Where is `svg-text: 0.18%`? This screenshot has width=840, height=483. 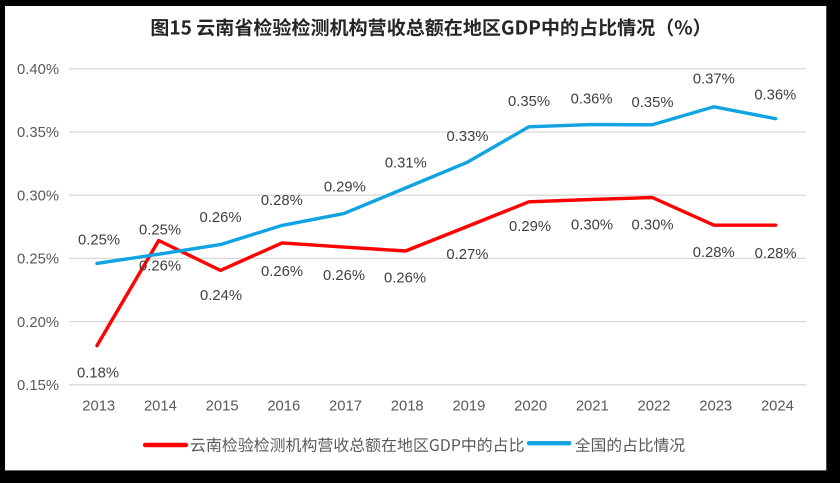
svg-text: 0.18% is located at coordinates (98, 374).